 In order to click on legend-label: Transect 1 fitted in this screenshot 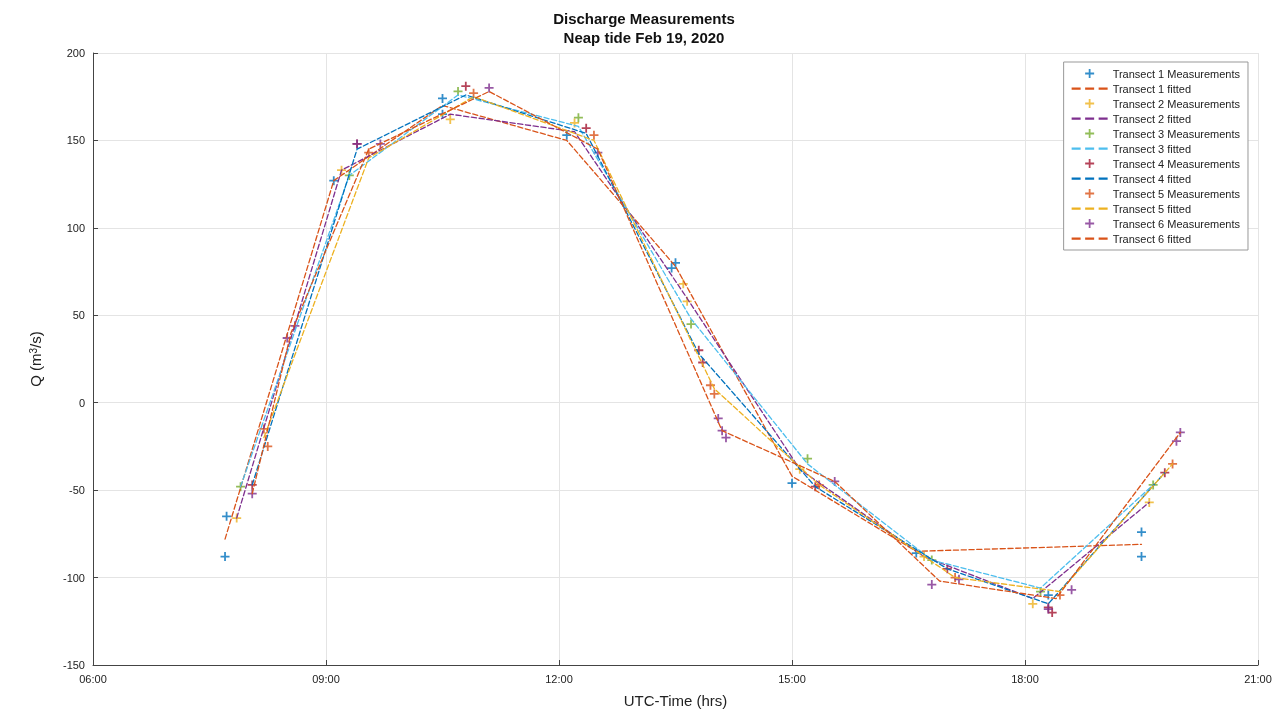, I will do `click(1152, 88)`.